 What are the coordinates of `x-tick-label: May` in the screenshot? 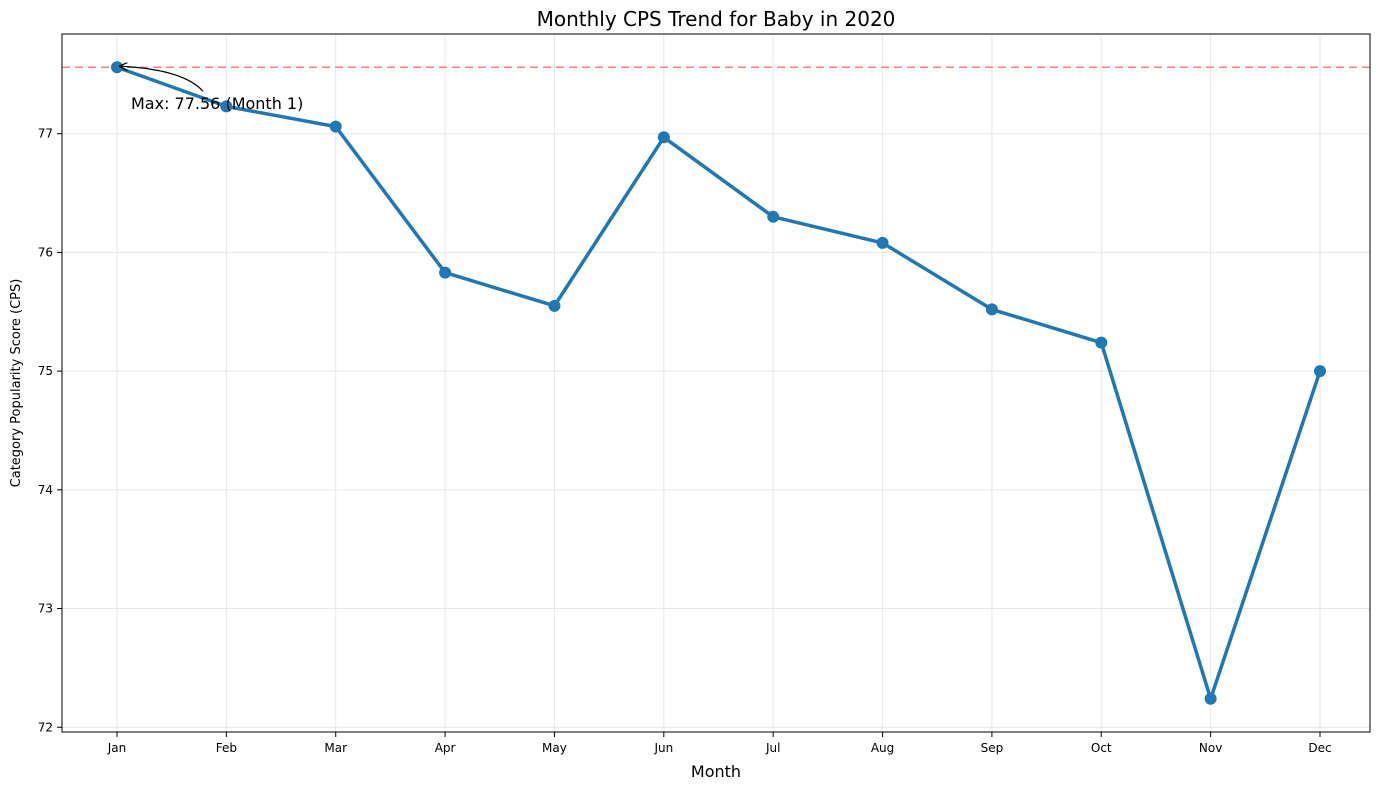 It's located at (554, 748).